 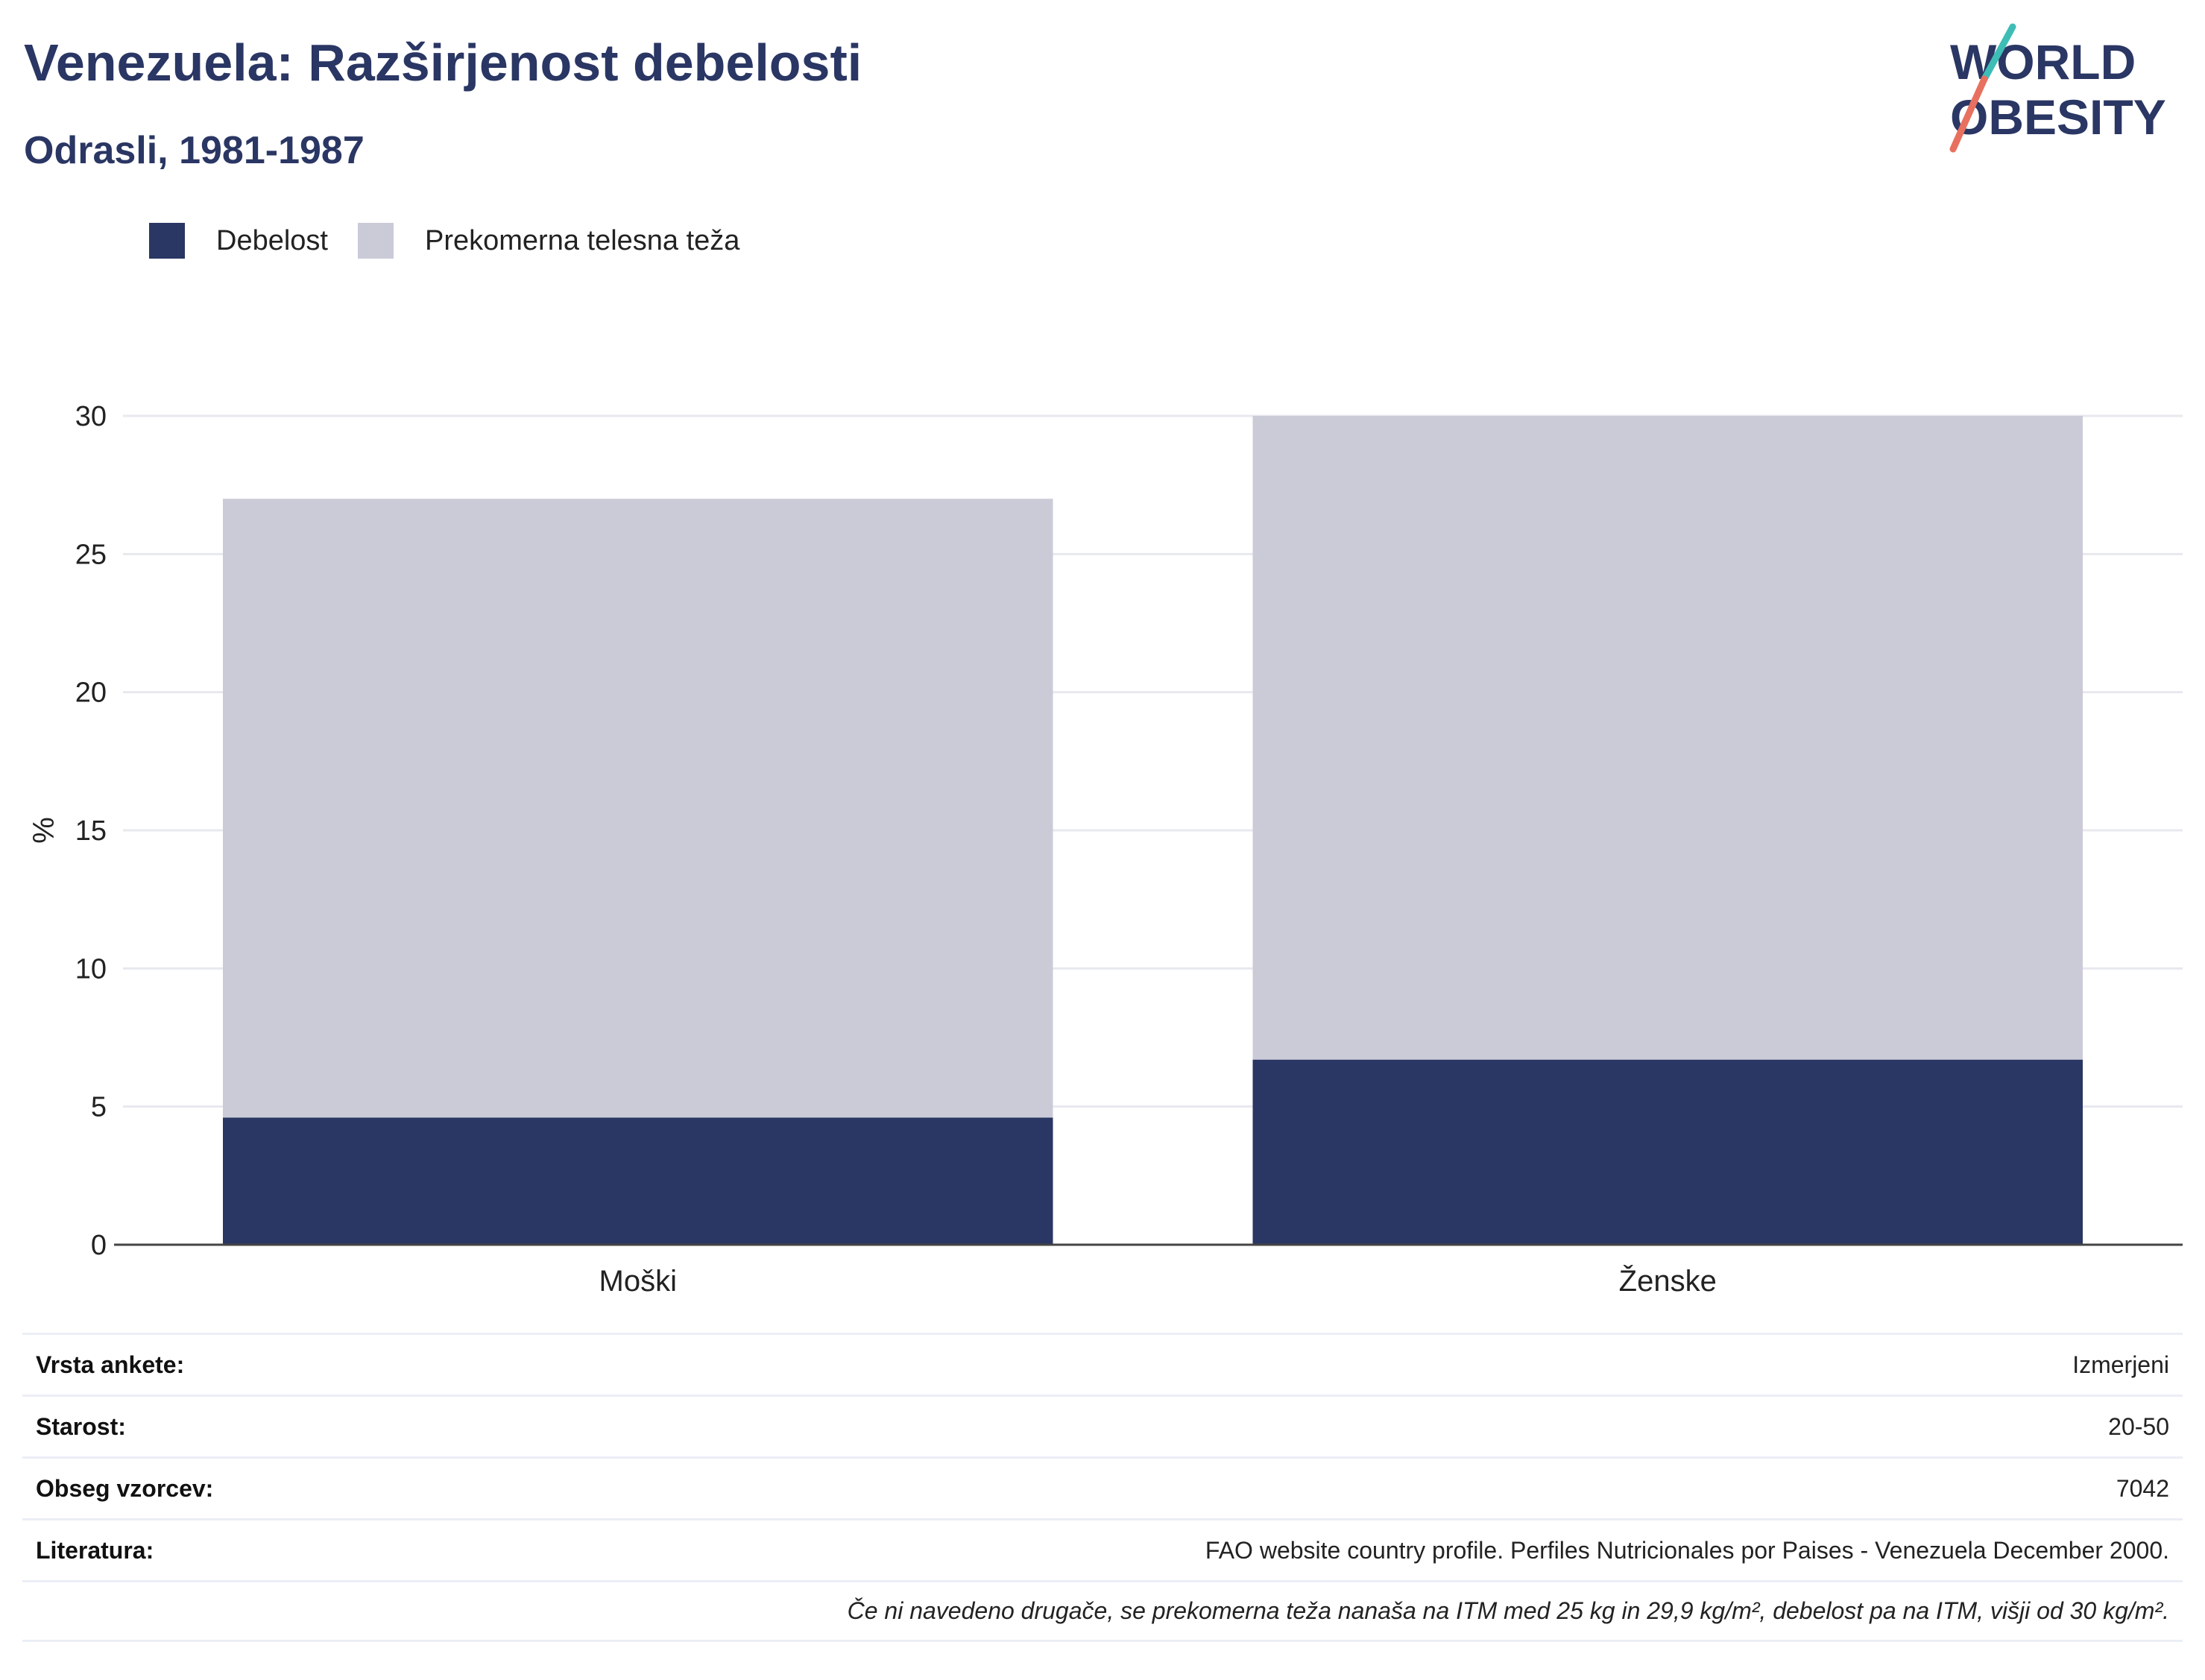 I want to click on y-tick-label: 30, so click(x=91, y=416).